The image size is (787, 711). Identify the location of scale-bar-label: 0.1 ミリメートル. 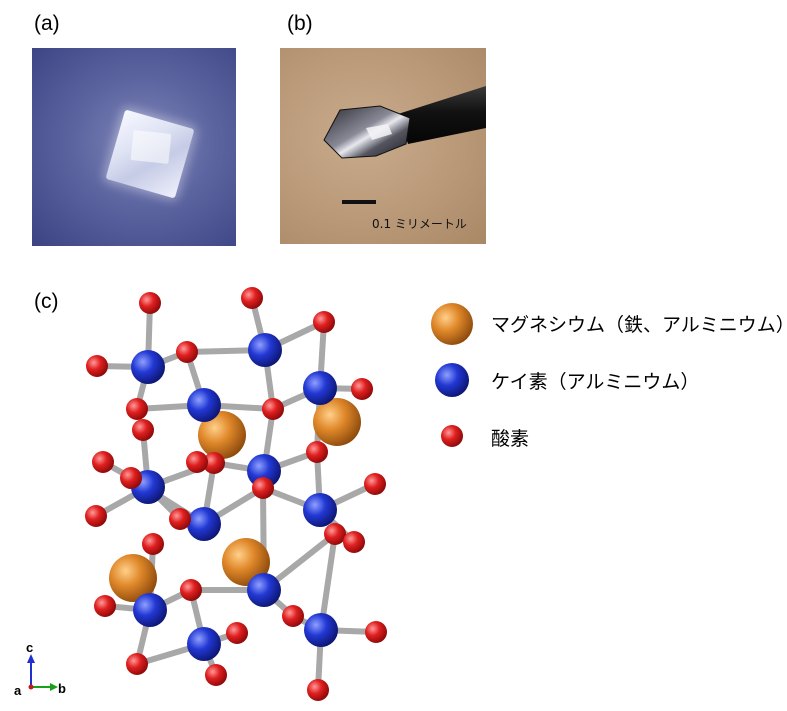
(419, 224).